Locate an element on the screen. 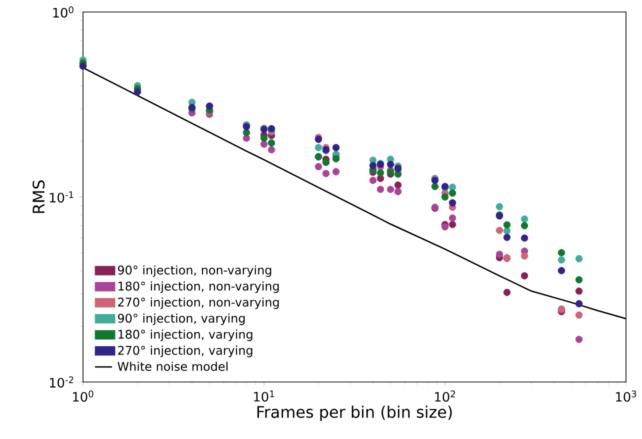 The height and width of the screenshot is (439, 642). y-tick-label: 10$^{0}$ is located at coordinates (63, 12).